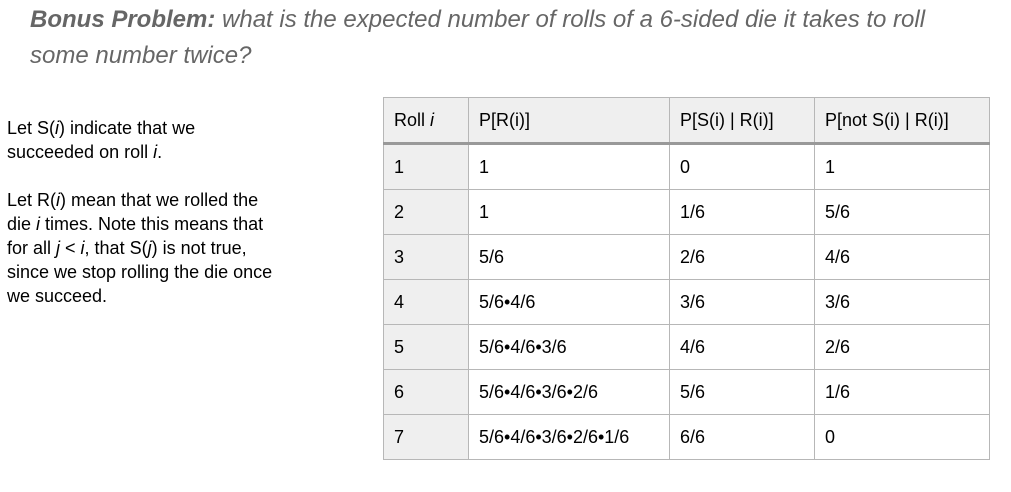 The height and width of the screenshot is (492, 1011). I want to click on text-run: ., so click(160, 152).